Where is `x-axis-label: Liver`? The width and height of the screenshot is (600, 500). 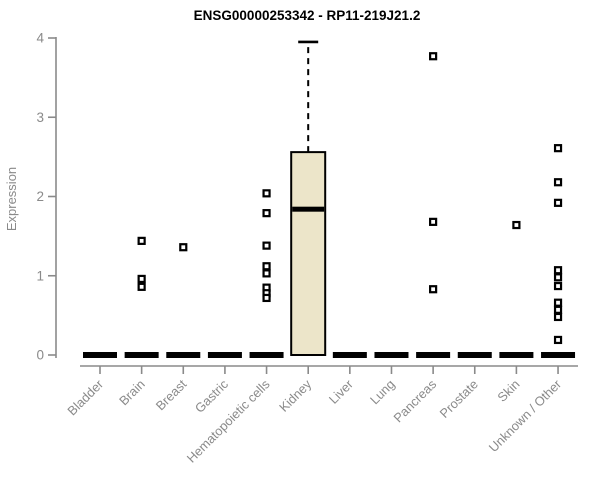 x-axis-label: Liver is located at coordinates (341, 391).